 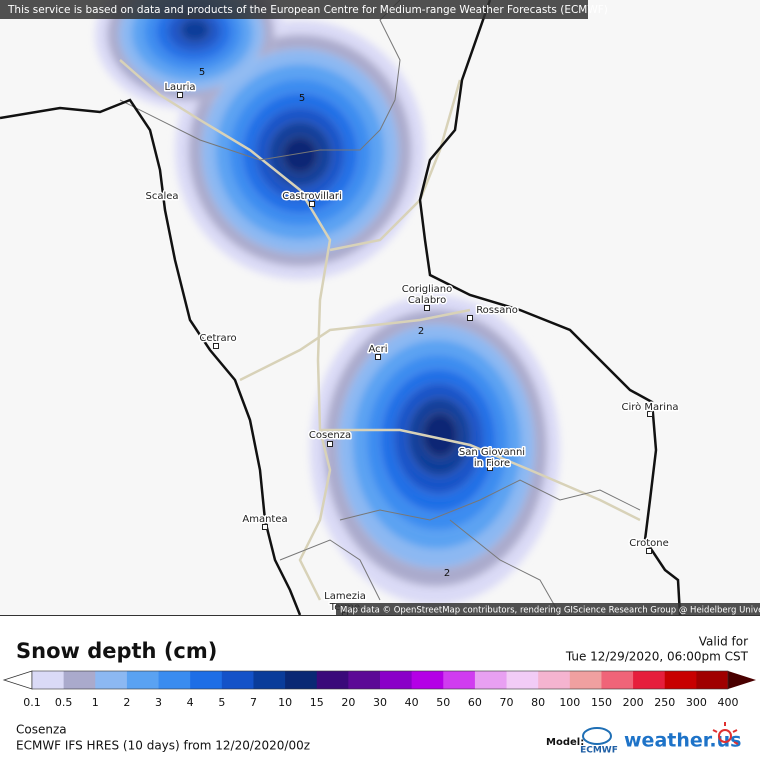 I want to click on city-label: Crotone, so click(x=649, y=543).